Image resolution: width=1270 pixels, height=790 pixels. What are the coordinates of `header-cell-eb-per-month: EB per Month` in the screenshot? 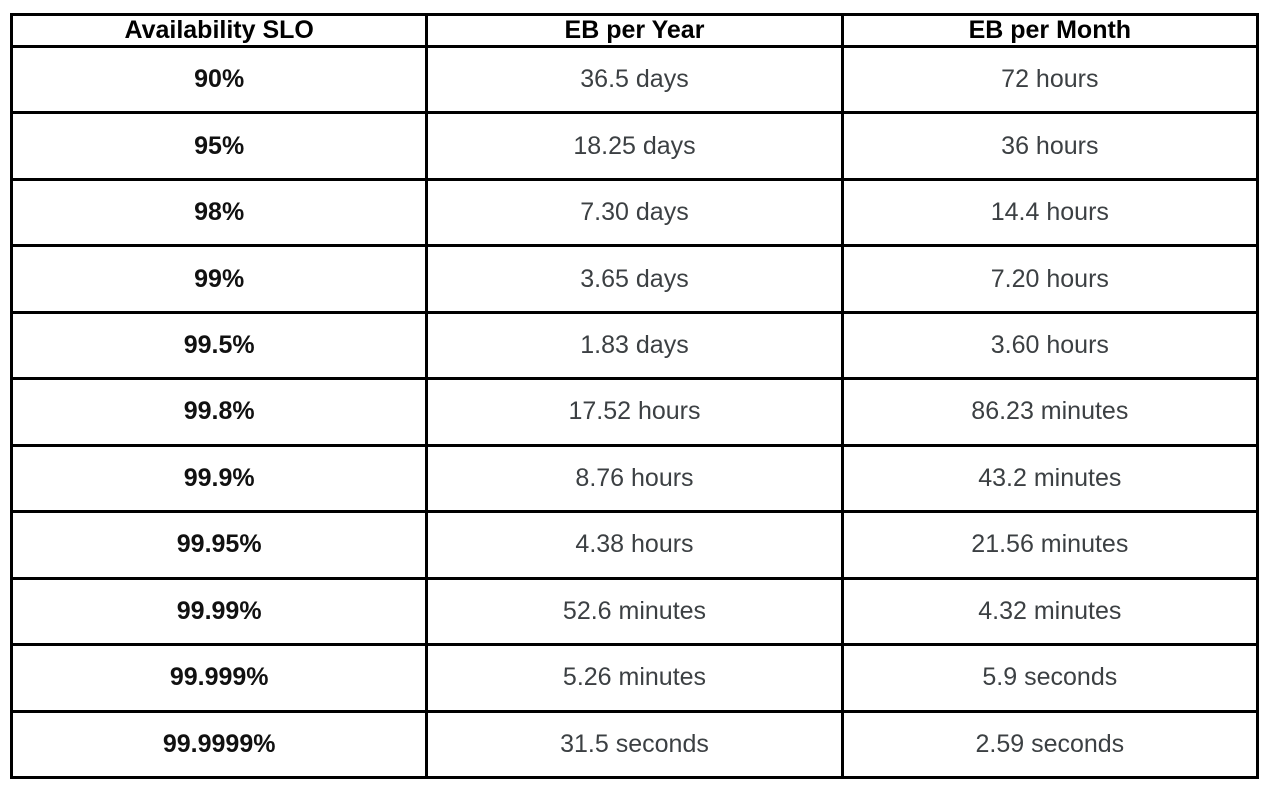 It's located at (1050, 30).